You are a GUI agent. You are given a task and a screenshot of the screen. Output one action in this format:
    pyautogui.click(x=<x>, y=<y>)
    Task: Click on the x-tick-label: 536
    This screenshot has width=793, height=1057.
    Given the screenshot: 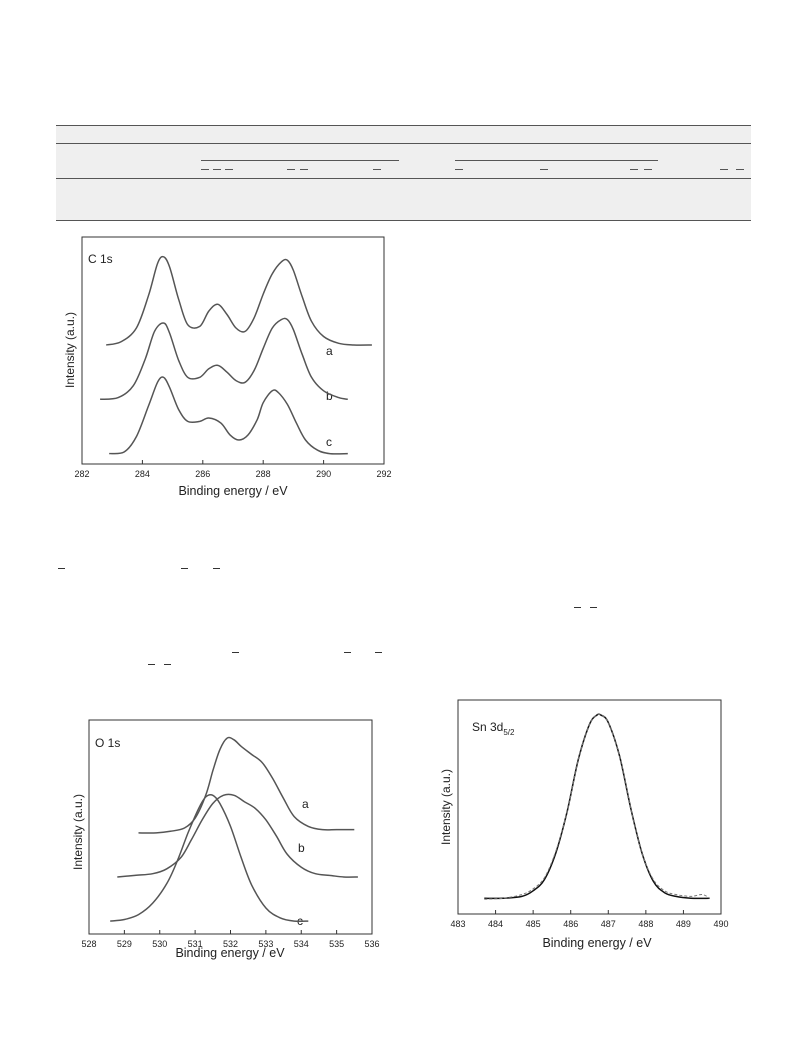 What is the action you would take?
    pyautogui.click(x=371, y=944)
    